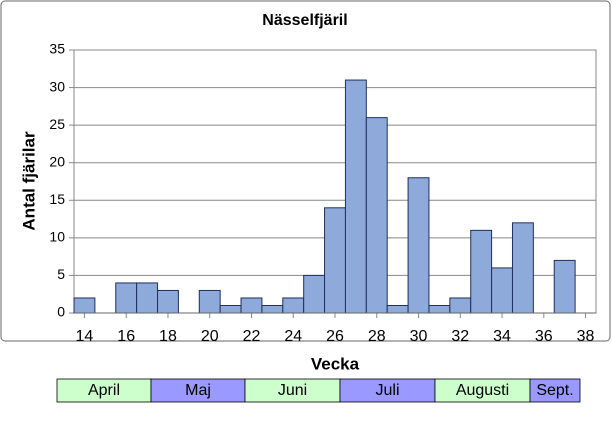 The width and height of the screenshot is (612, 425). Describe the element at coordinates (57, 161) in the screenshot. I see `y-tick-label: 20` at that location.